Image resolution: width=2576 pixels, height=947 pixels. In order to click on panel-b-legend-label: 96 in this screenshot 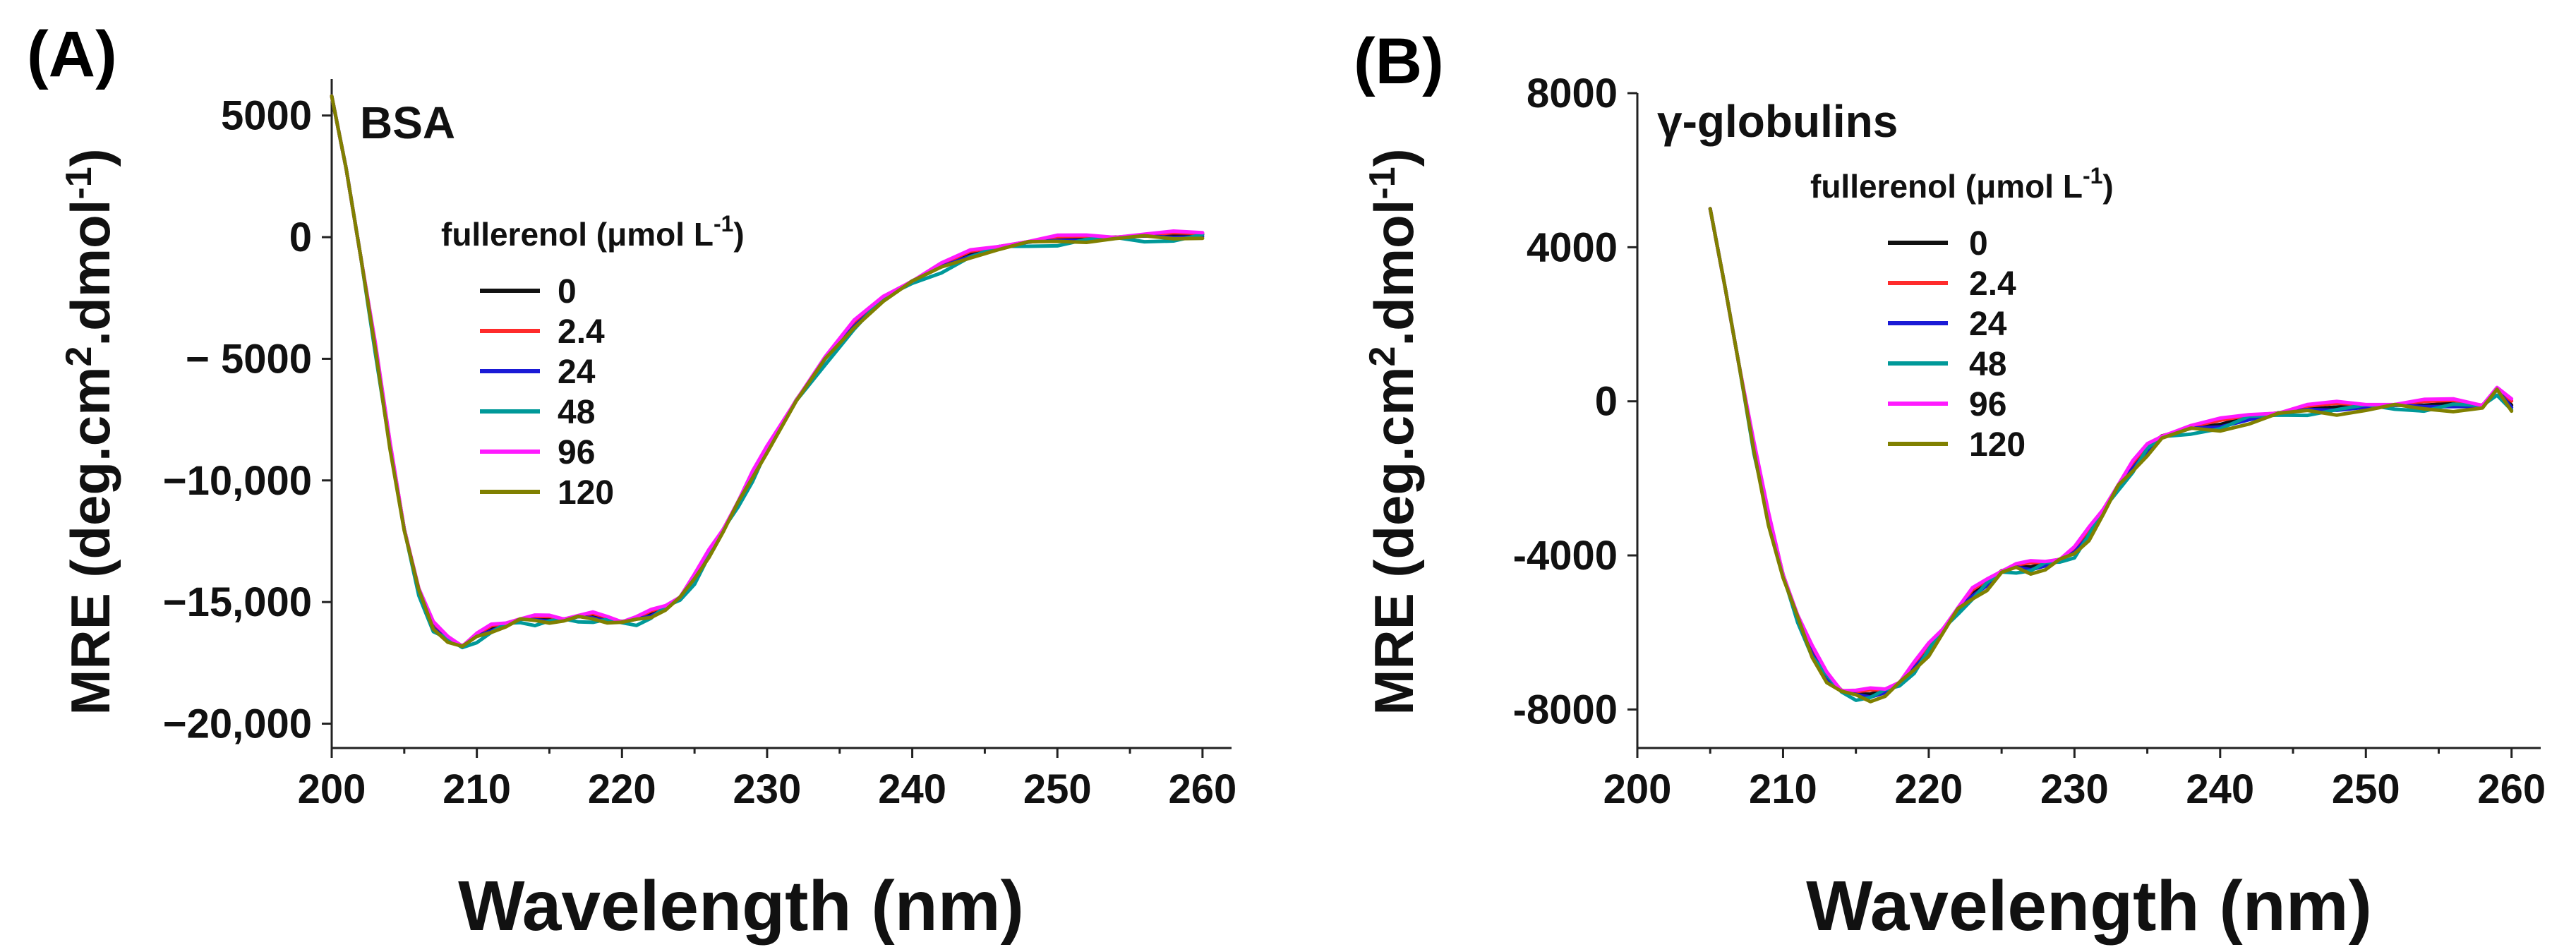, I will do `click(1987, 405)`.